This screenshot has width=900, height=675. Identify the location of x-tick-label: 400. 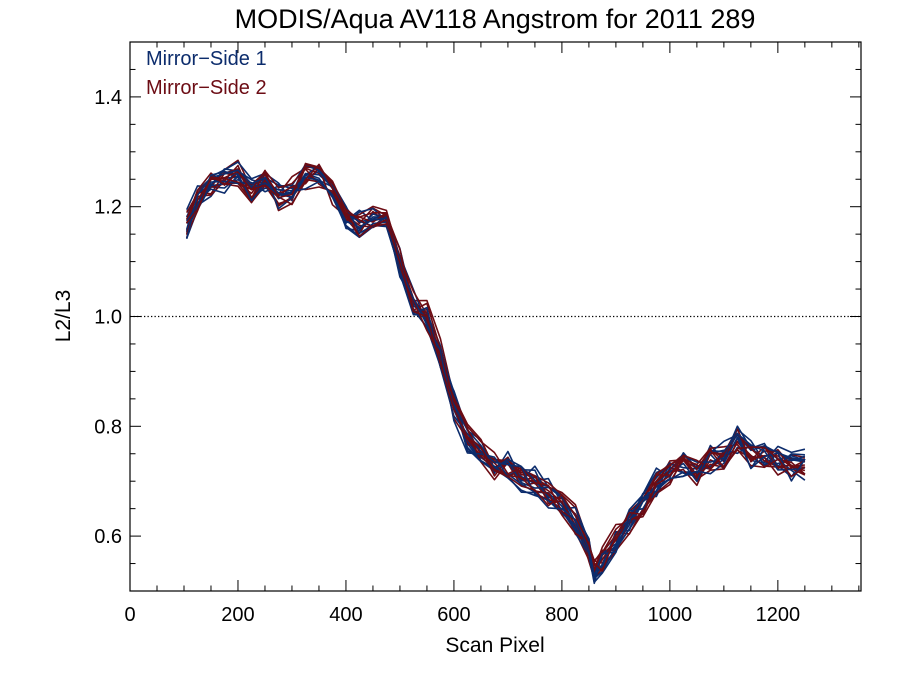
(345, 615).